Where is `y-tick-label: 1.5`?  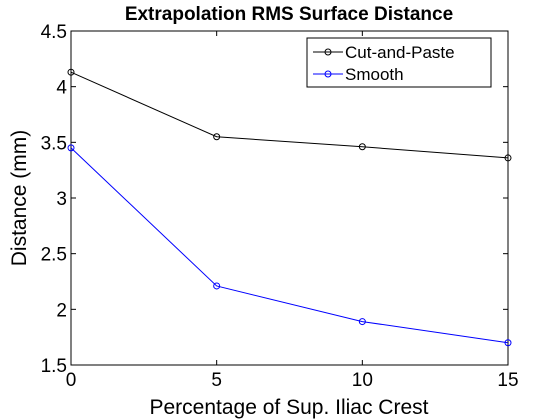
y-tick-label: 1.5 is located at coordinates (54, 366).